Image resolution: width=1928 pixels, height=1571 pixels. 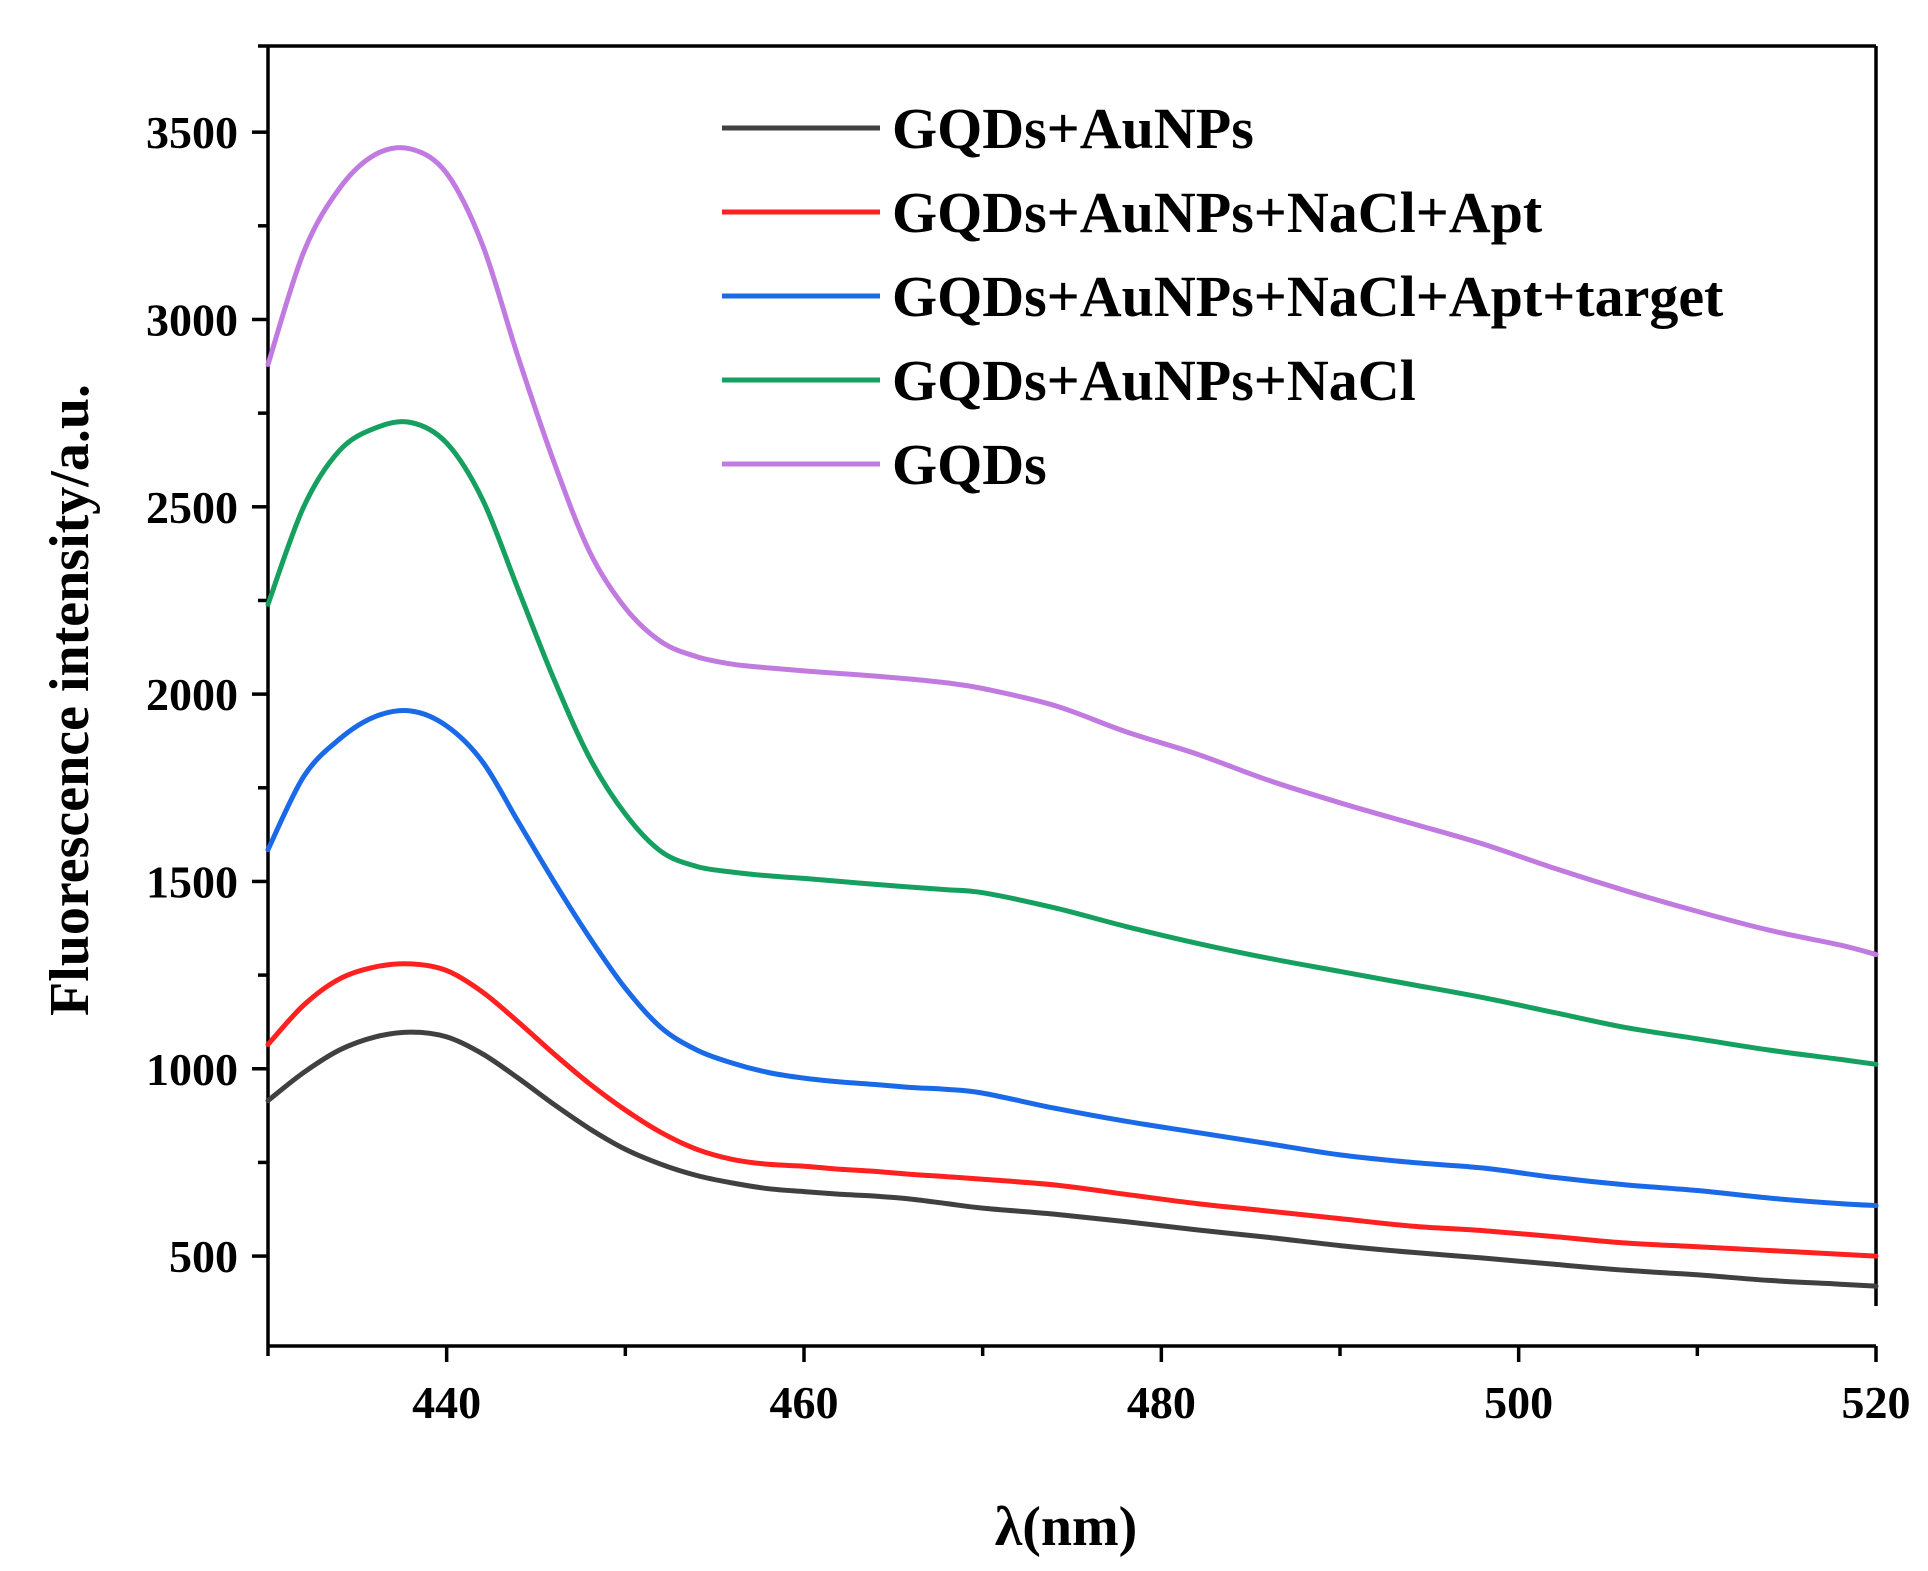 What do you see at coordinates (1066, 1527) in the screenshot?
I see `x-axis-title: λ(nm)` at bounding box center [1066, 1527].